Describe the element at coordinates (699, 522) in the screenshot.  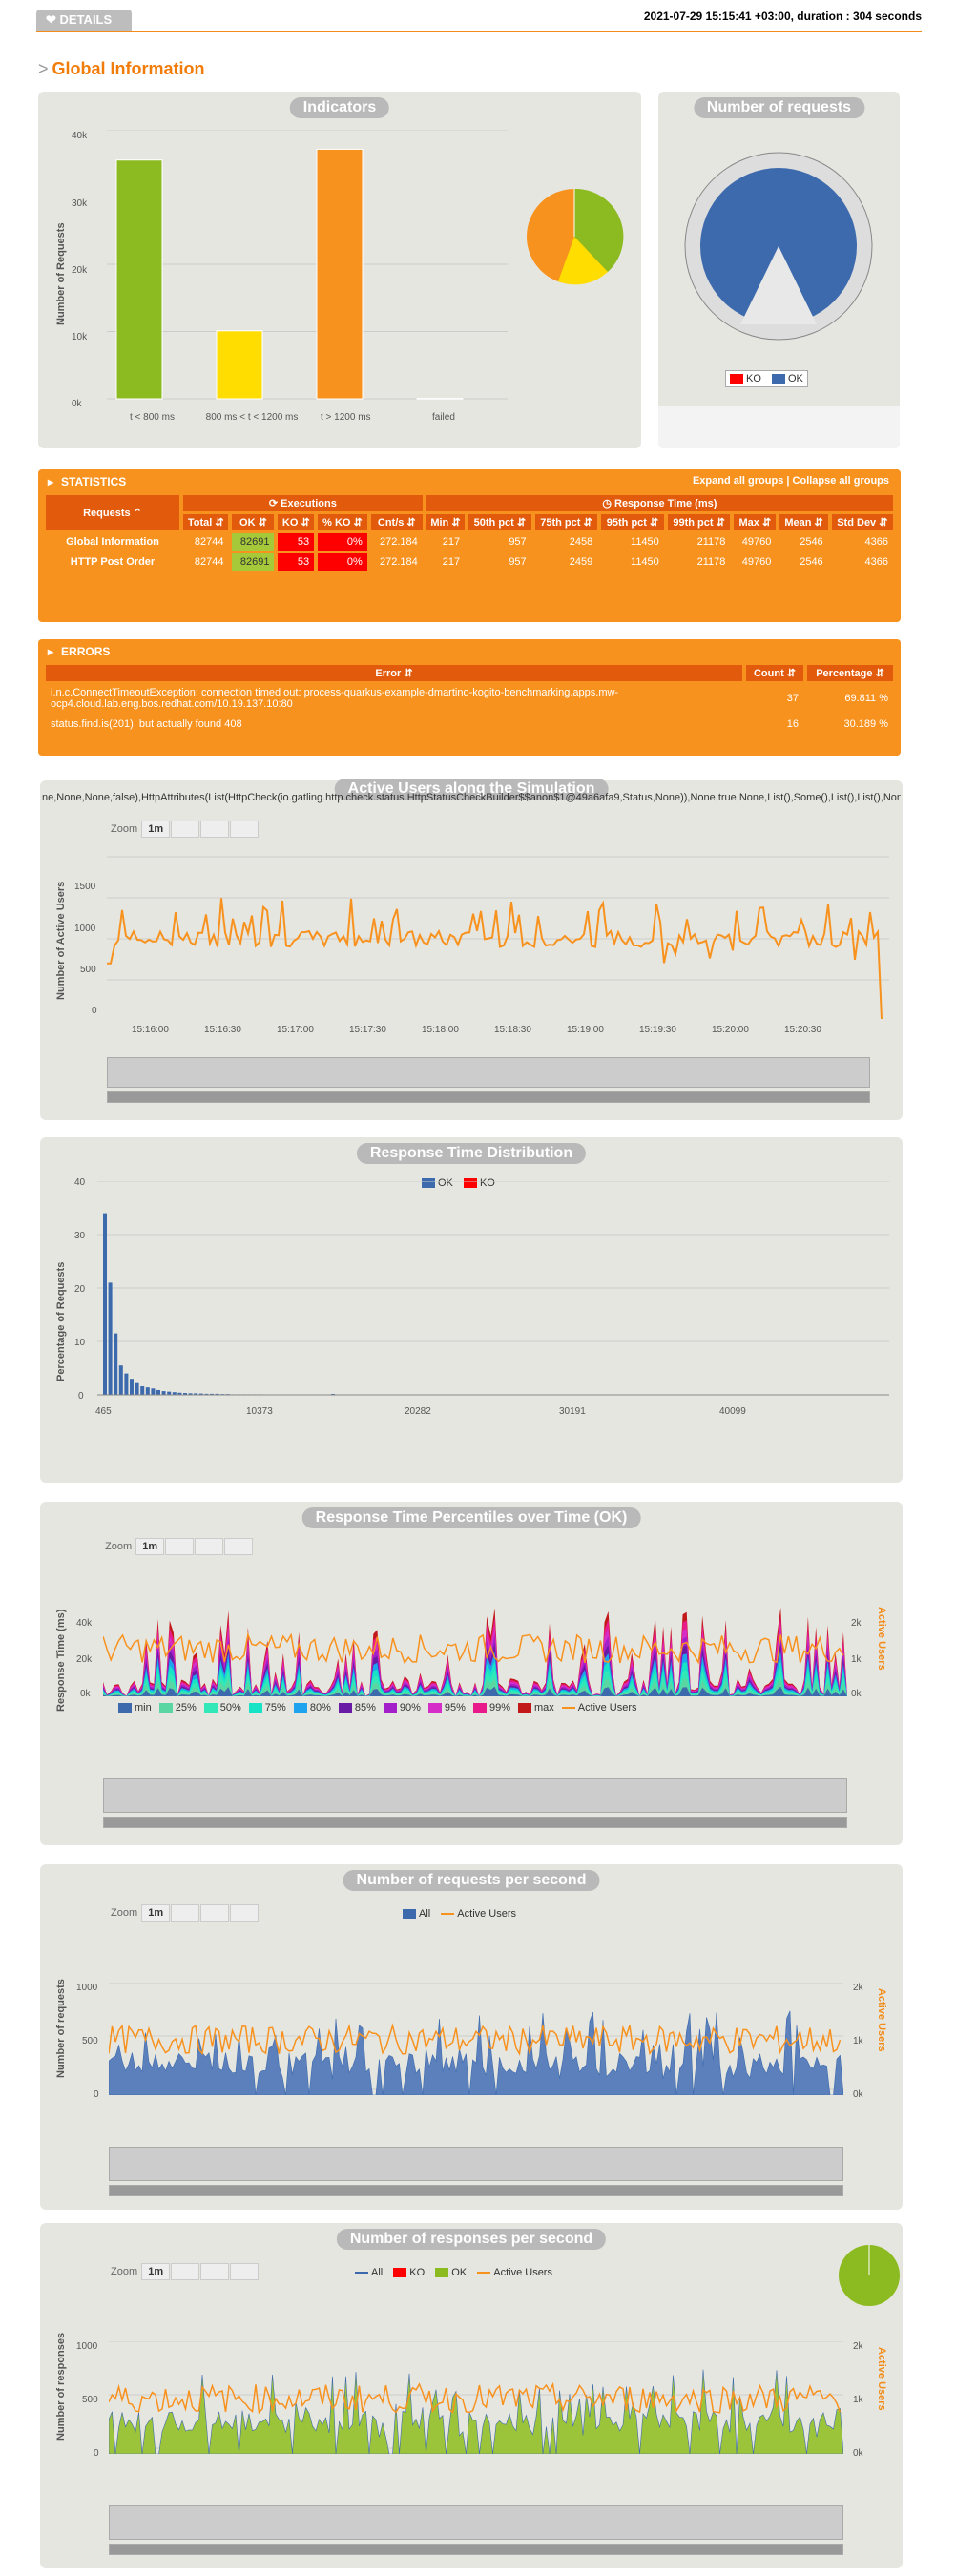
I see `col-99th: 99th pct ⇵` at that location.